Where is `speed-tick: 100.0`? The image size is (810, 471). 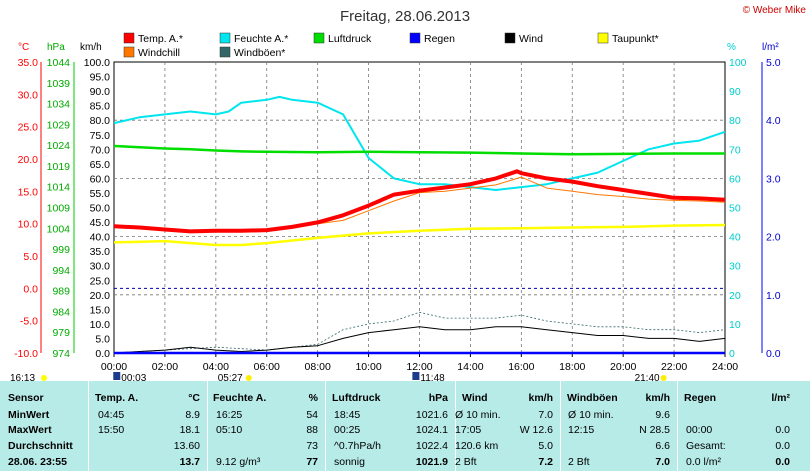
speed-tick: 100.0 is located at coordinates (97, 63).